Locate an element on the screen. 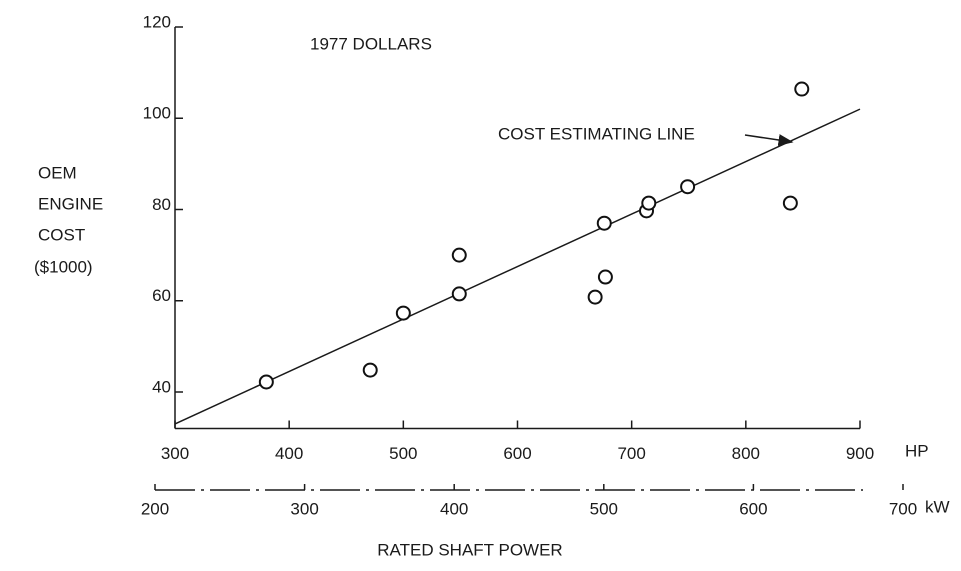  y-axis-label: COST is located at coordinates (61, 234).